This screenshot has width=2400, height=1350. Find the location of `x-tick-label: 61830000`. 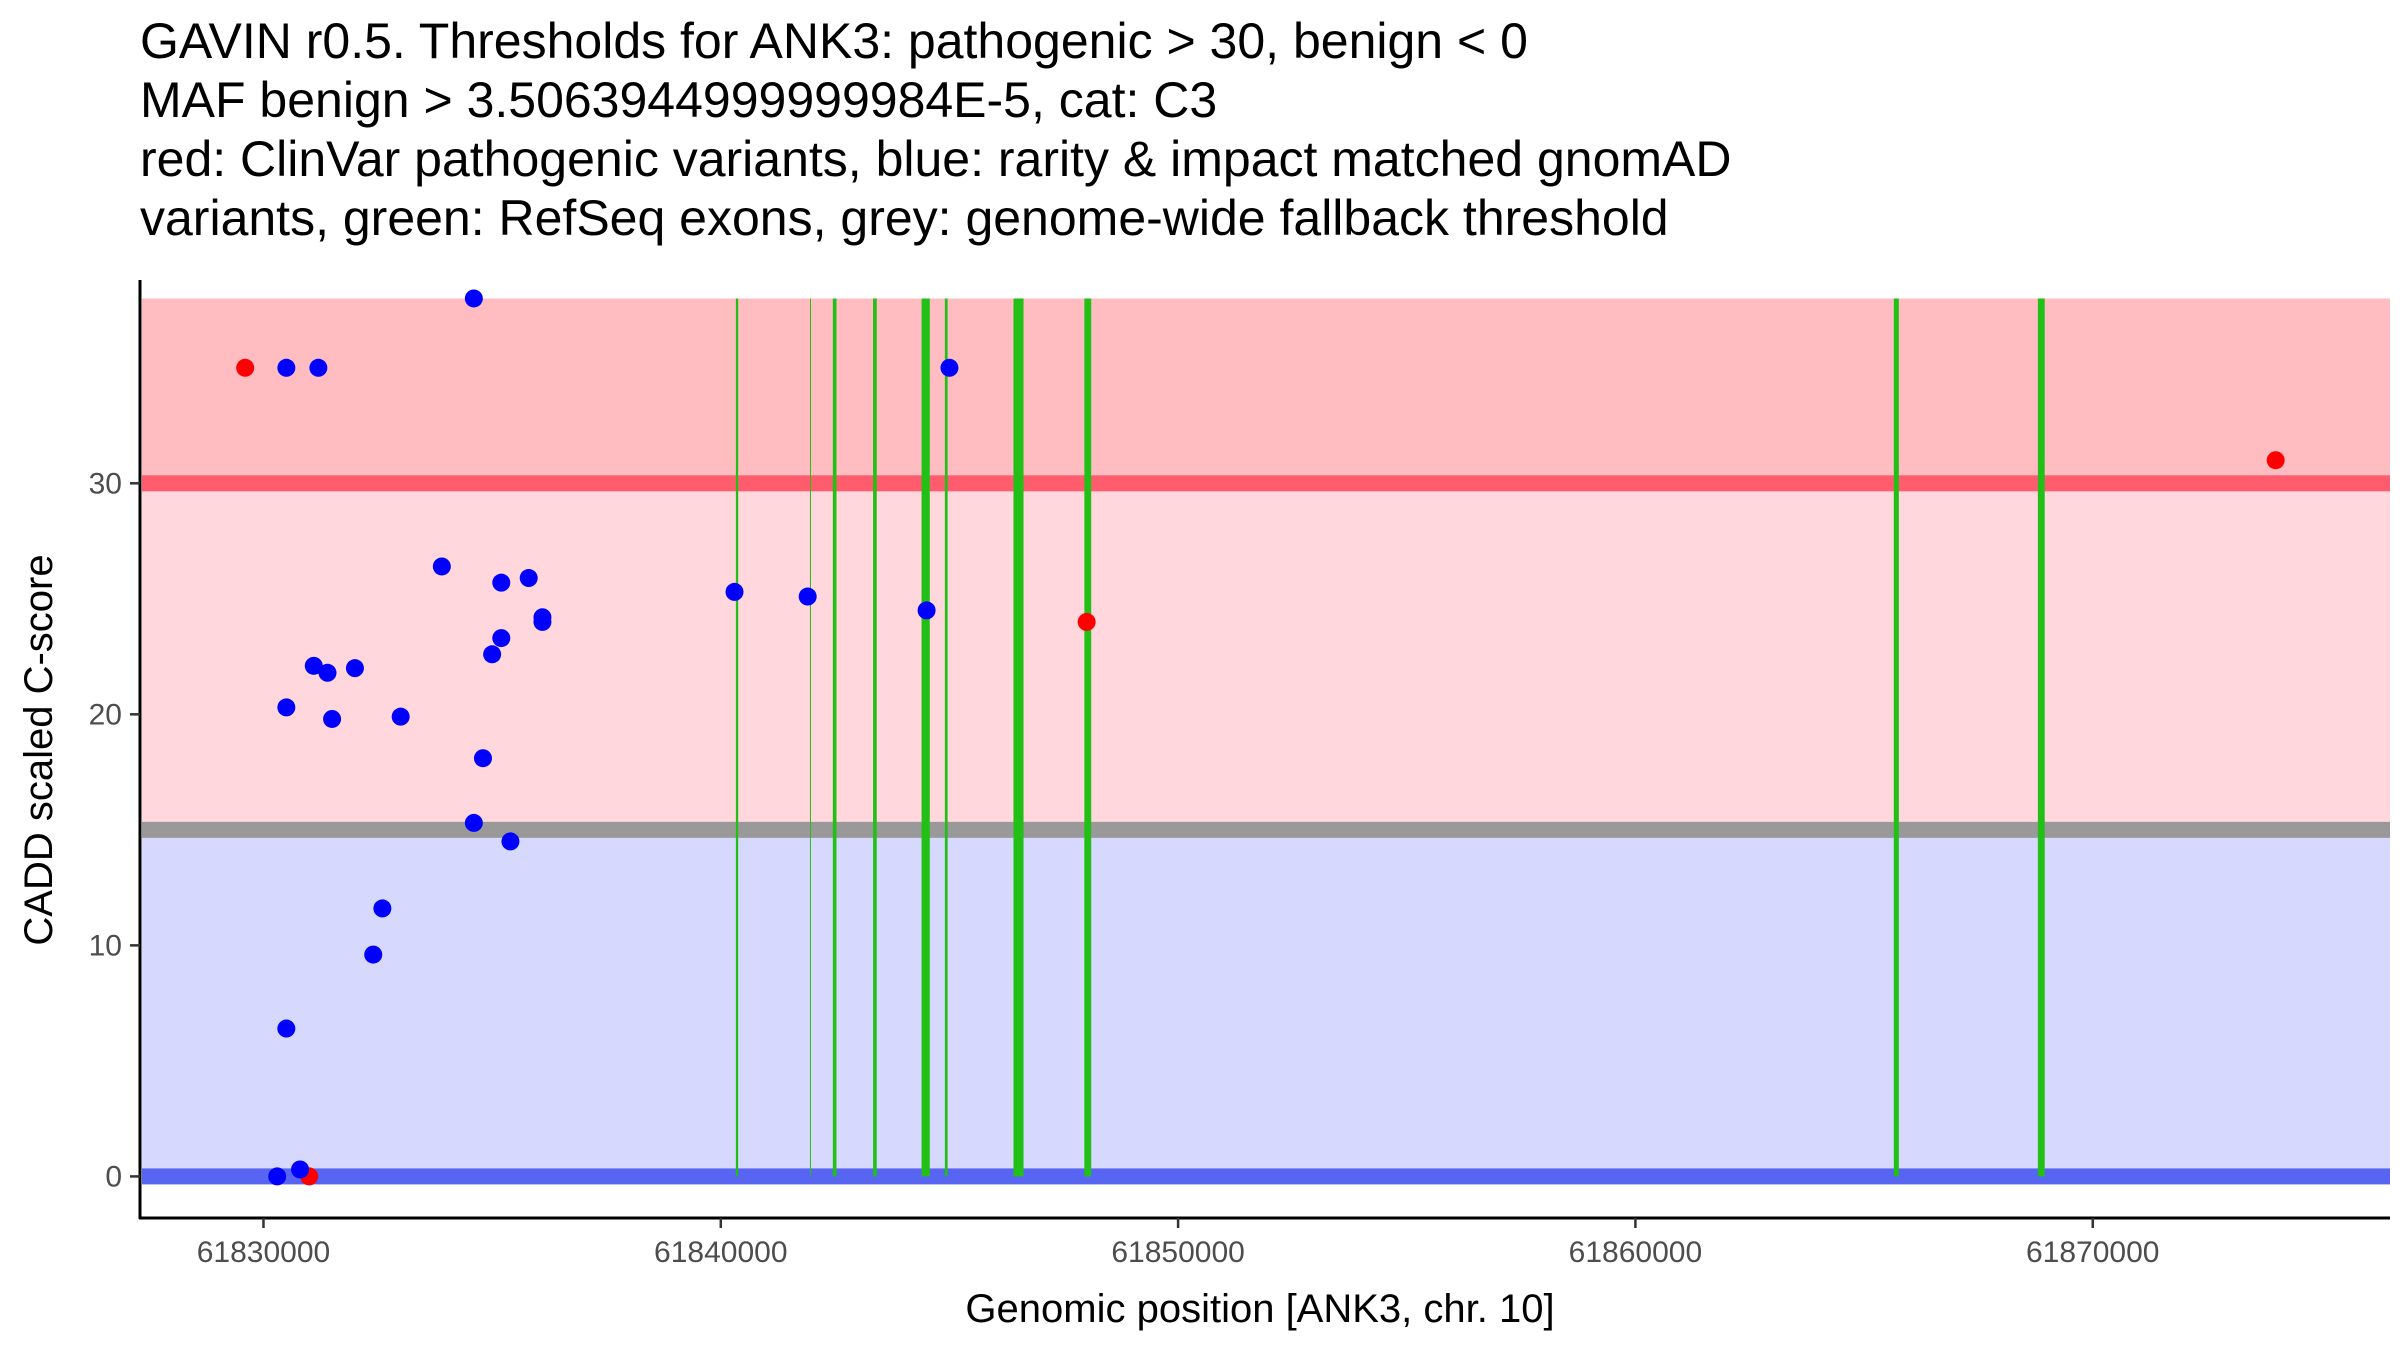

x-tick-label: 61830000 is located at coordinates (263, 1252).